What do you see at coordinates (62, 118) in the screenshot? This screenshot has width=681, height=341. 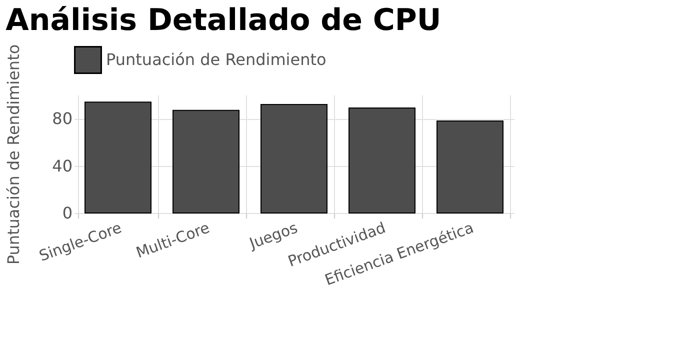 I see `y-tick-label: 80` at bounding box center [62, 118].